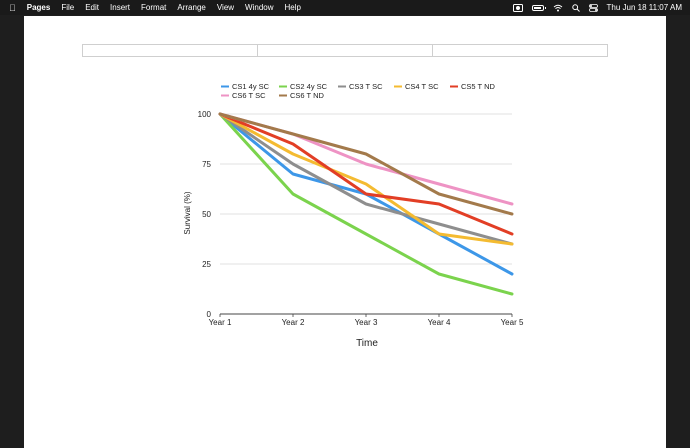 Image resolution: width=690 pixels, height=448 pixels. Describe the element at coordinates (439, 322) in the screenshot. I see `x-tick-label: Year 4` at that location.